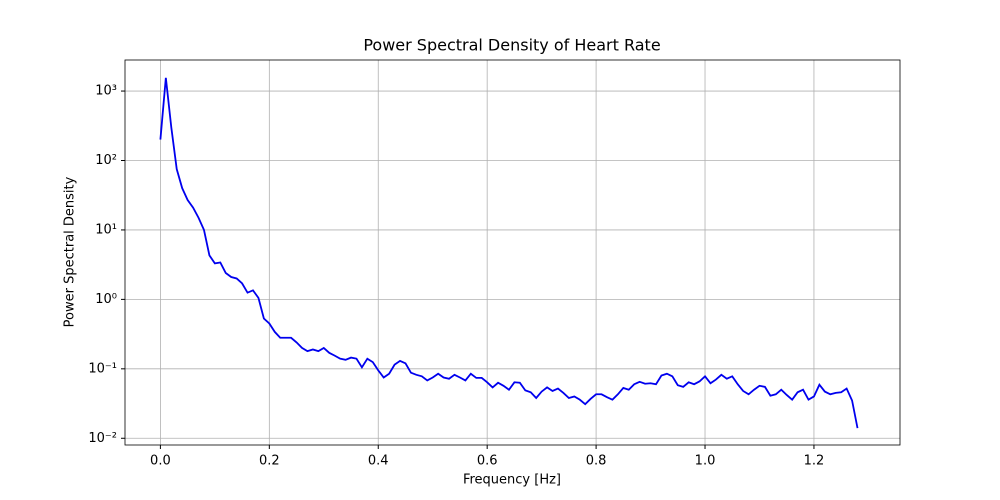 The height and width of the screenshot is (500, 1000). What do you see at coordinates (512, 480) in the screenshot?
I see `x-axis-label: Frequency [Hz]` at bounding box center [512, 480].